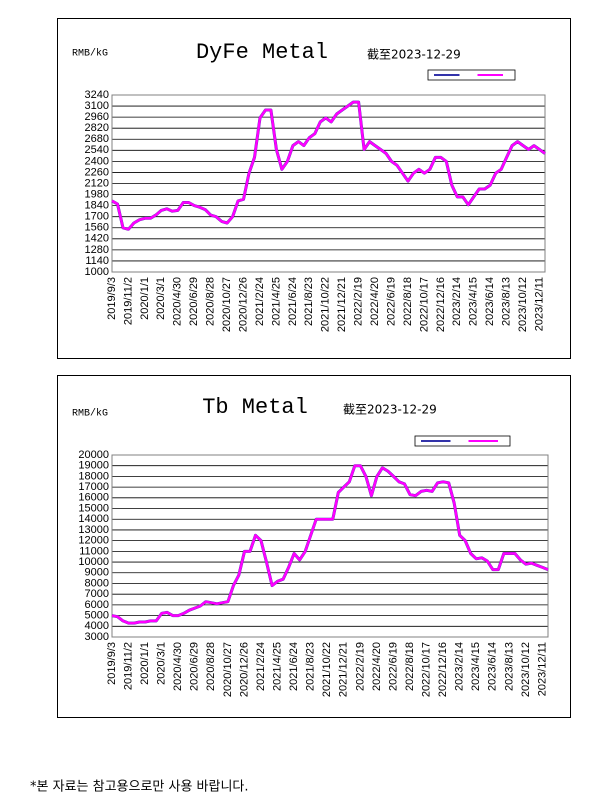 The width and height of the screenshot is (605, 812). I want to click on y-tick-label: 4000, so click(97, 626).